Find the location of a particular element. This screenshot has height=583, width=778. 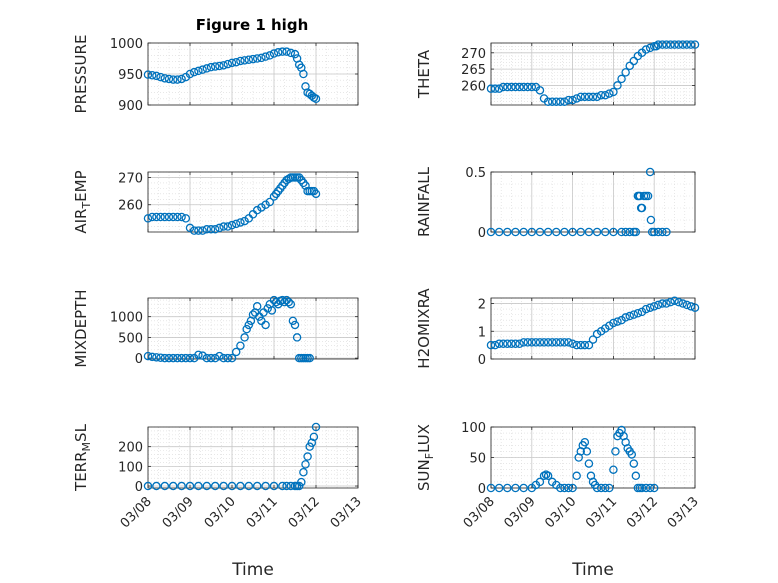

x-tick-label: 03/11 is located at coordinates (601, 512).